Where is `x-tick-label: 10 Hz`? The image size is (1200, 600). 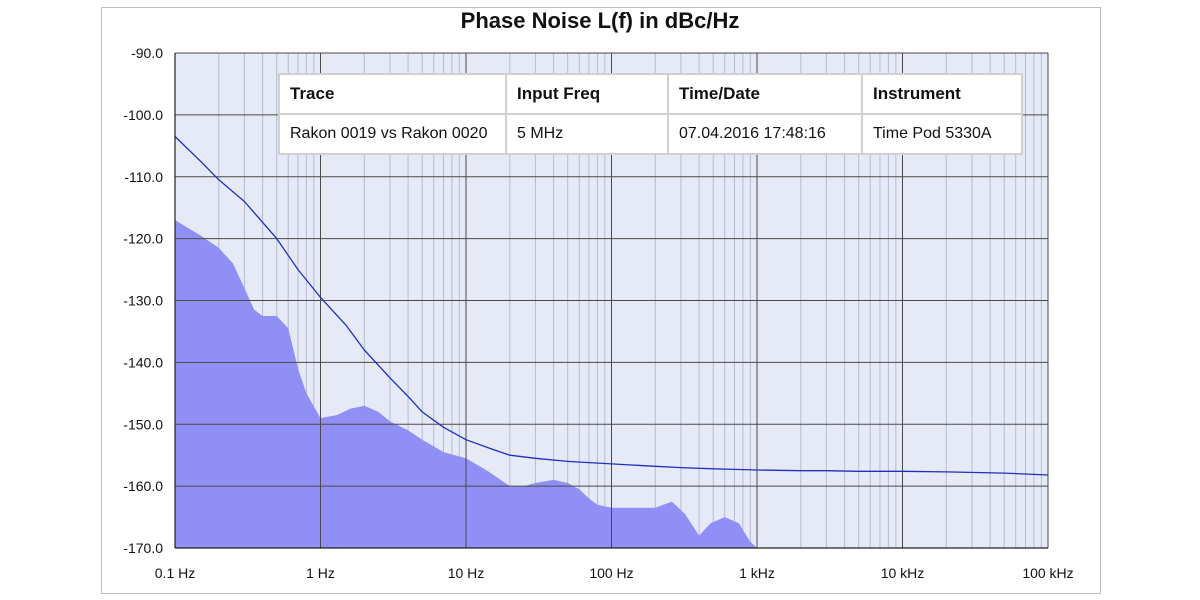
x-tick-label: 10 Hz is located at coordinates (466, 573).